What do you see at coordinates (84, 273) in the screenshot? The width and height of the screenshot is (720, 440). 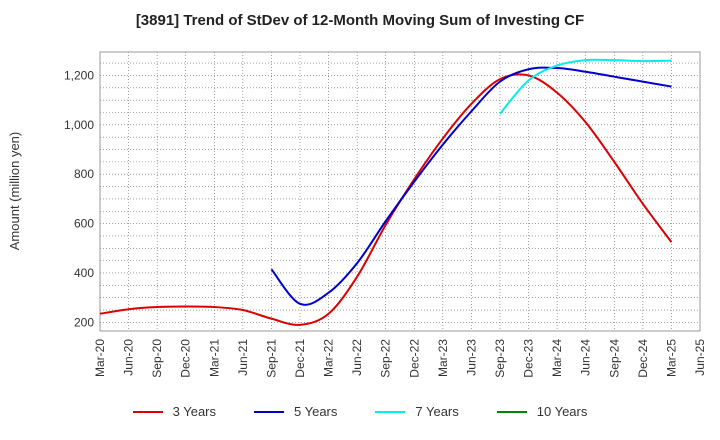 I see `y-tick-label: 400` at bounding box center [84, 273].